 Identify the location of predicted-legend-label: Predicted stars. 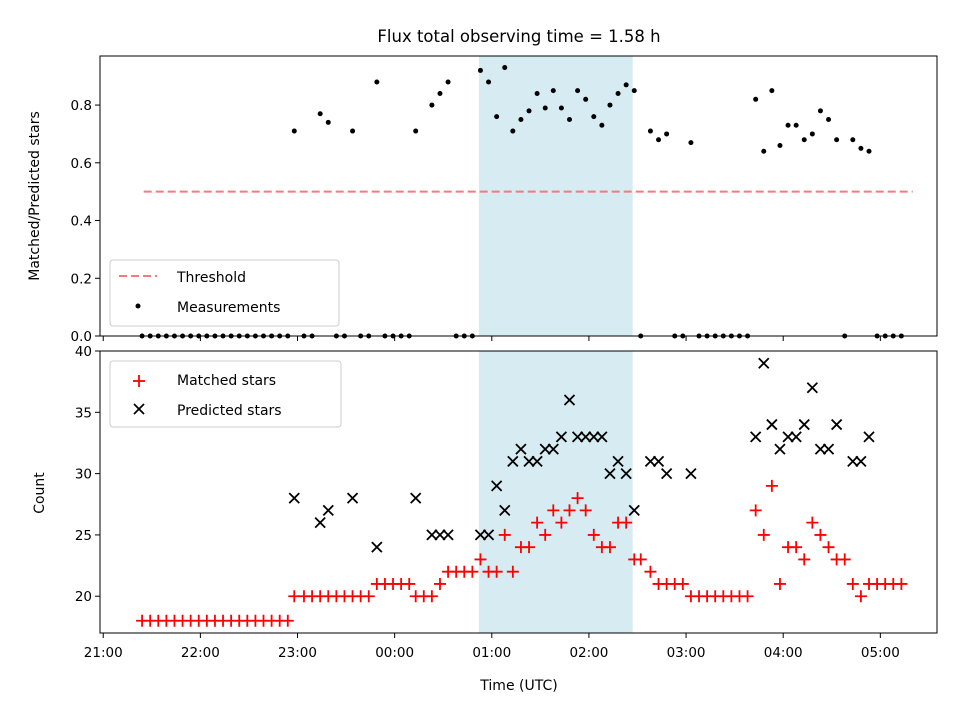
(229, 411).